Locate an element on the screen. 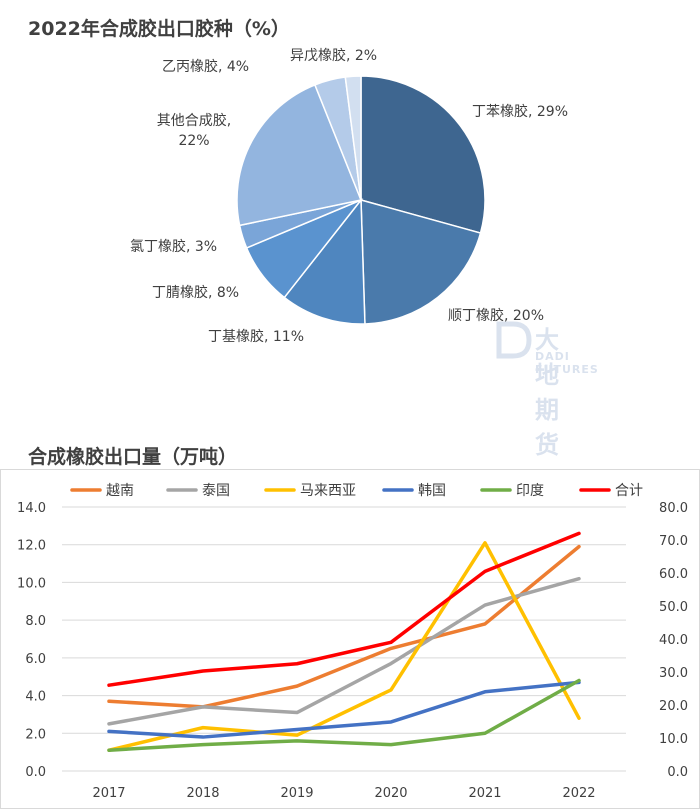 The width and height of the screenshot is (700, 809). y-right-tick-label: 30.0 is located at coordinates (673, 673).